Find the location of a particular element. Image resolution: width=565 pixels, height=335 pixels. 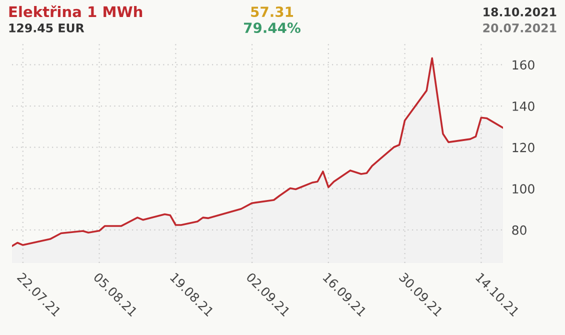

text: 18.10.2021 is located at coordinates (520, 11).